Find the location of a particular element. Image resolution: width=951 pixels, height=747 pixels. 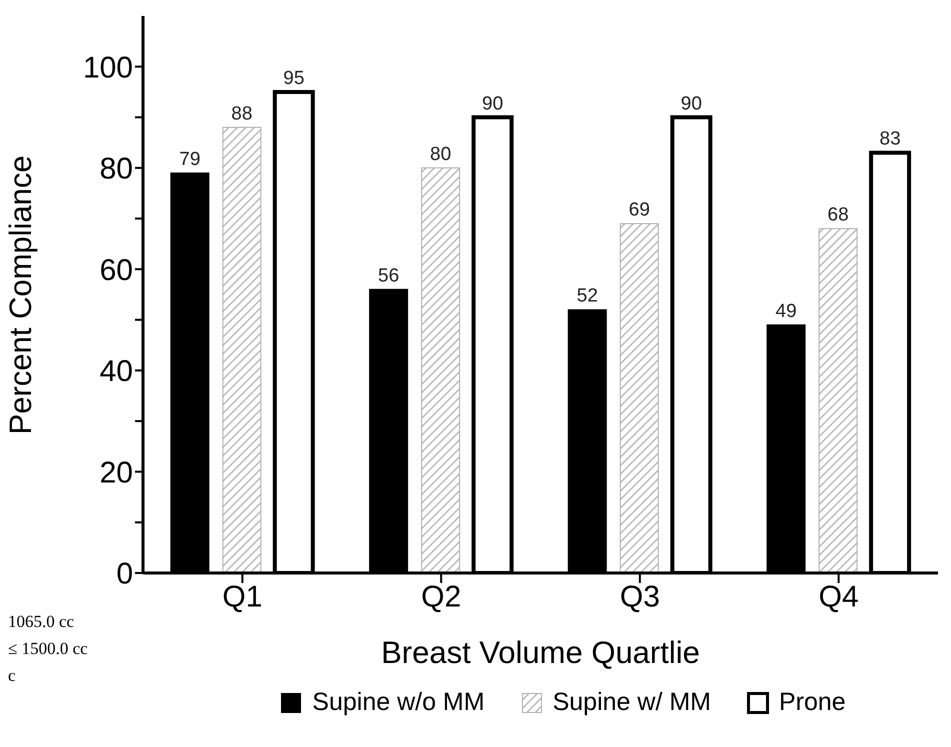

data-label: 49 is located at coordinates (786, 311).